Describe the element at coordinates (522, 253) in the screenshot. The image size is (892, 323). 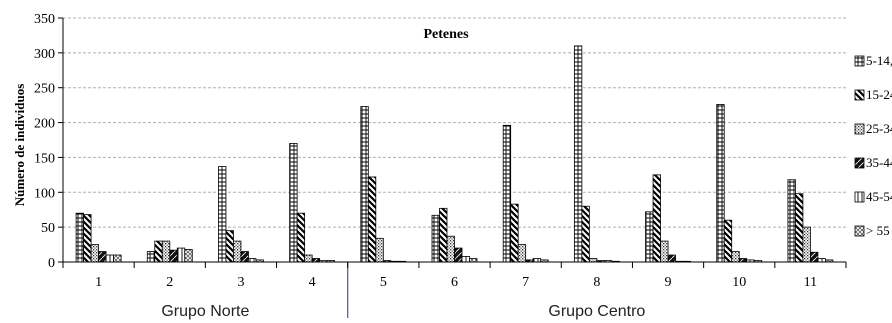
I see `bar-cat7-series3` at that location.